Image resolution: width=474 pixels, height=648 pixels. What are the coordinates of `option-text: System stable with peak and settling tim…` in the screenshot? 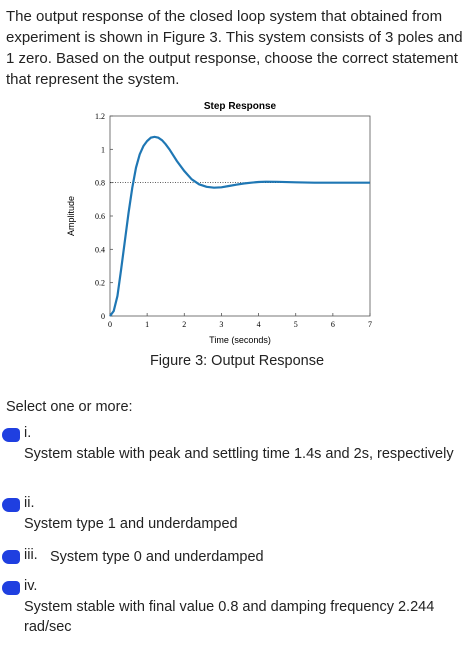 It's located at (239, 454).